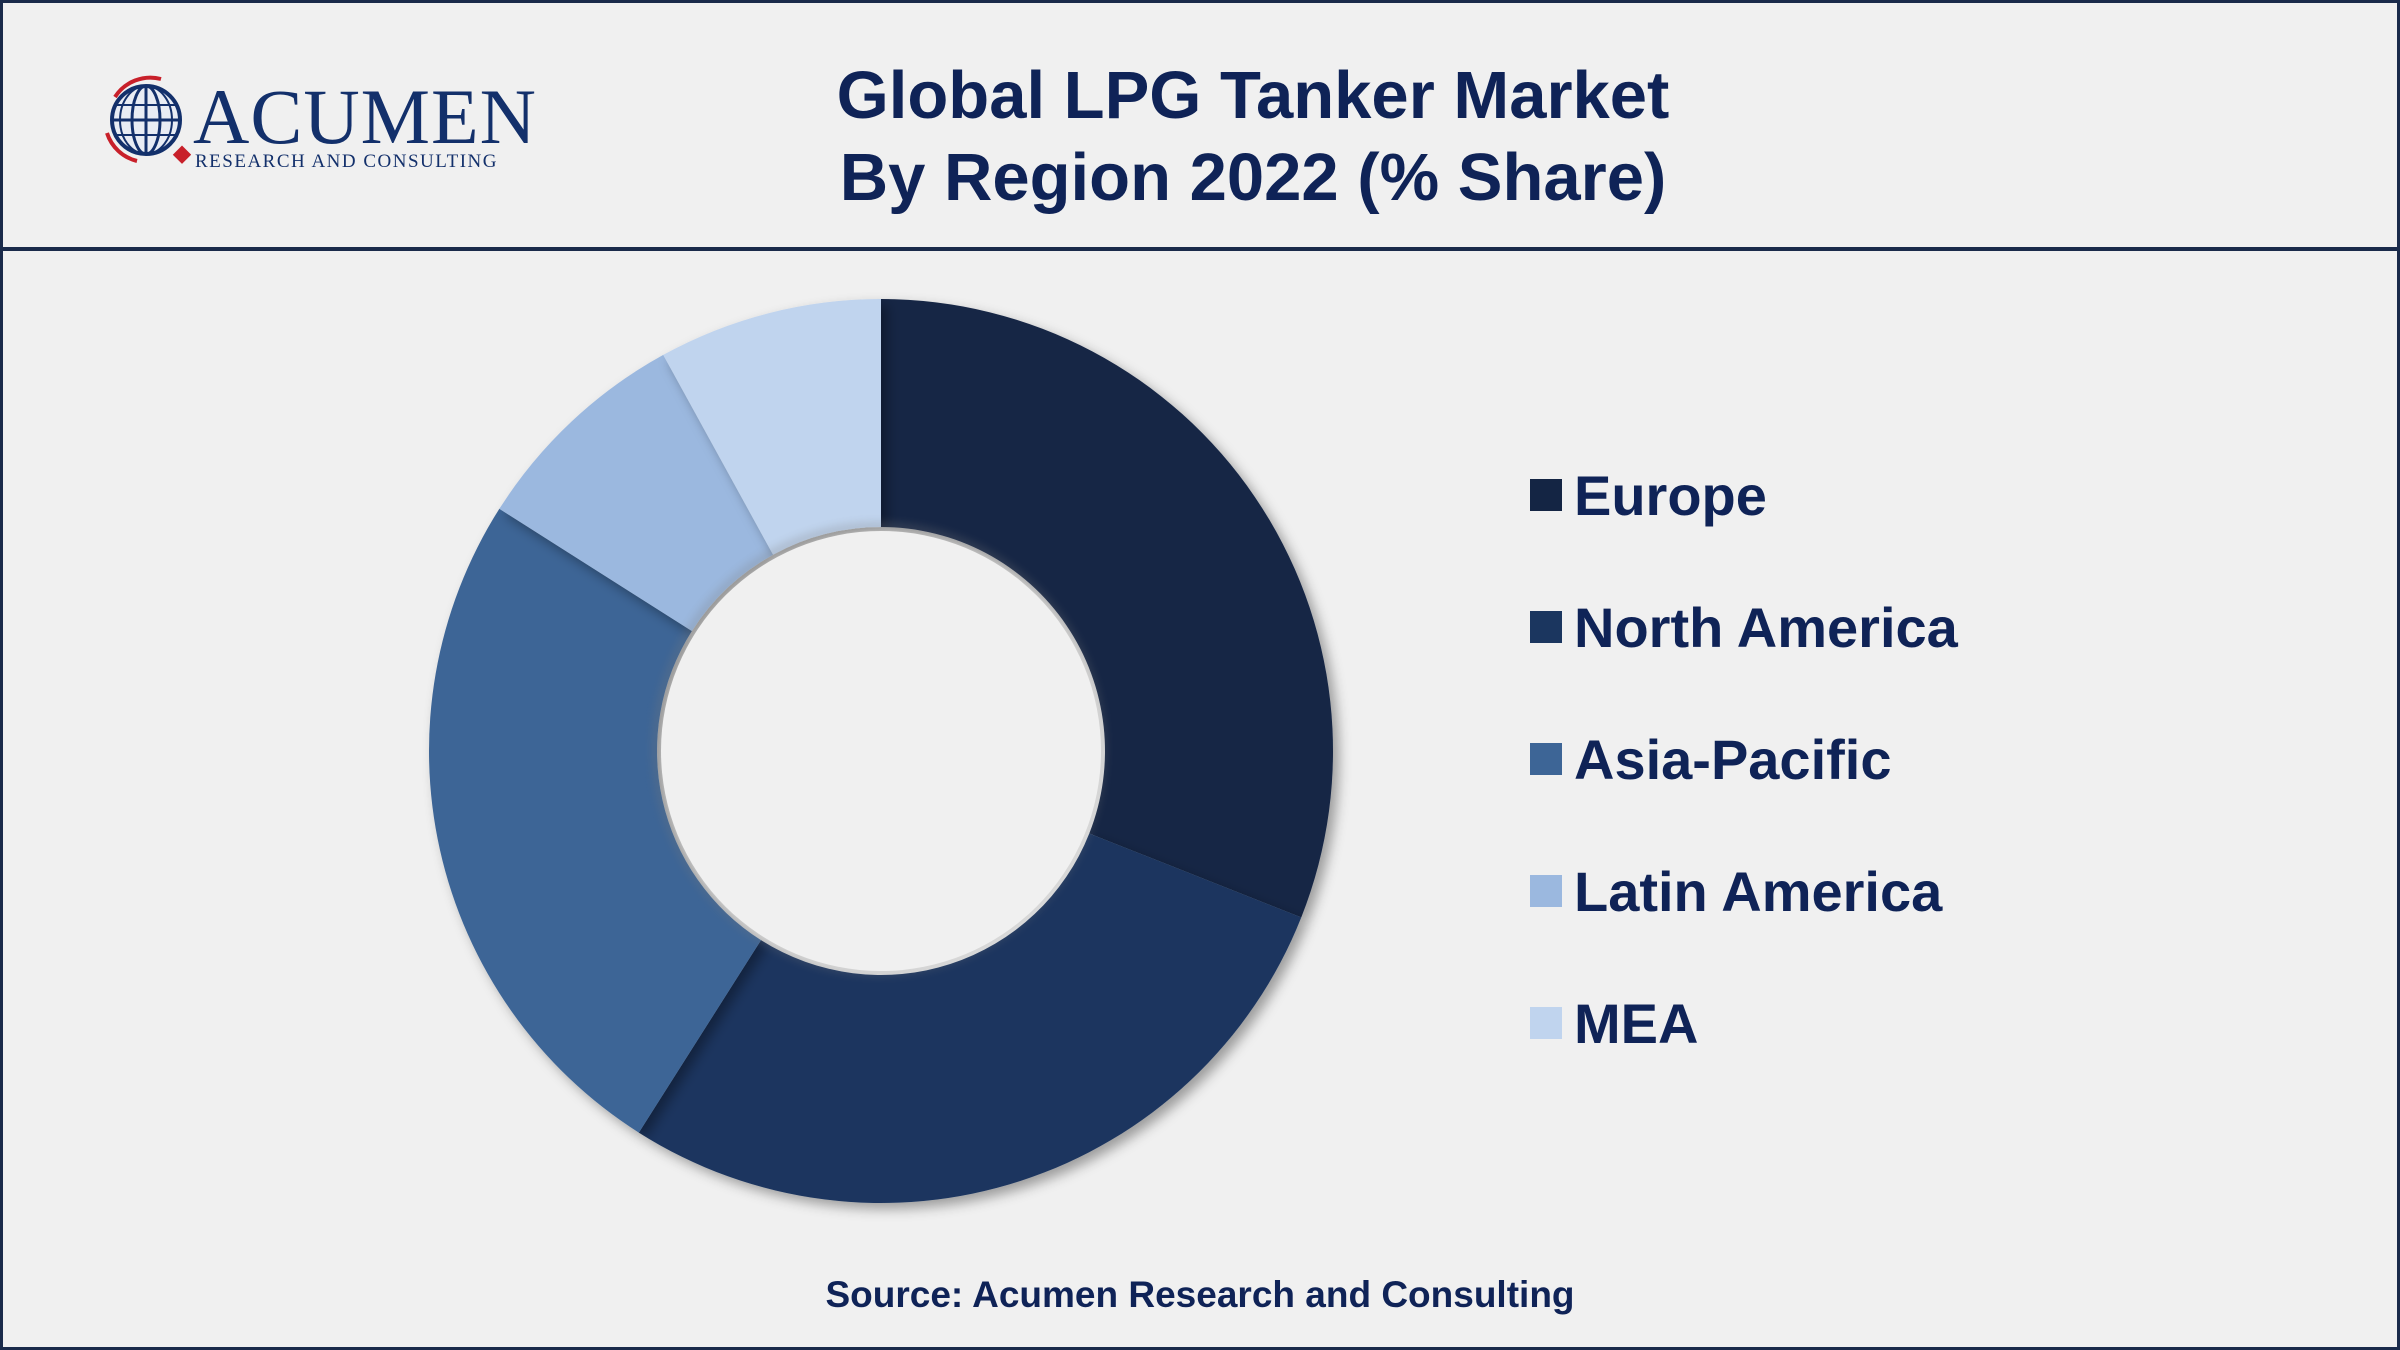 Image resolution: width=2400 pixels, height=1350 pixels. Describe the element at coordinates (1766, 627) in the screenshot. I see `legend-label: North America` at that location.